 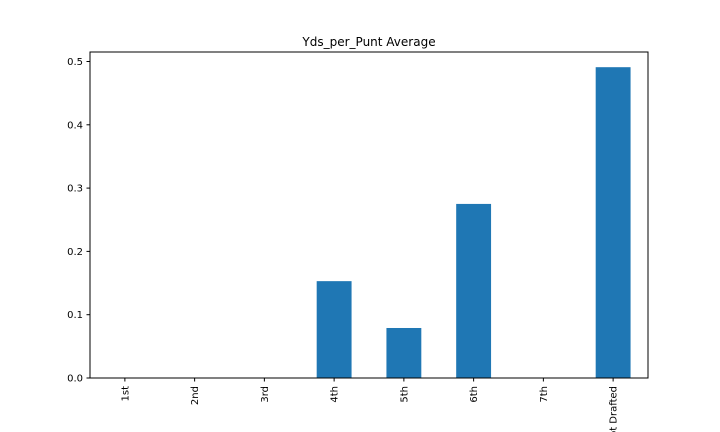 What do you see at coordinates (368, 42) in the screenshot?
I see `chart-title: Yds_per_Punt Average` at bounding box center [368, 42].